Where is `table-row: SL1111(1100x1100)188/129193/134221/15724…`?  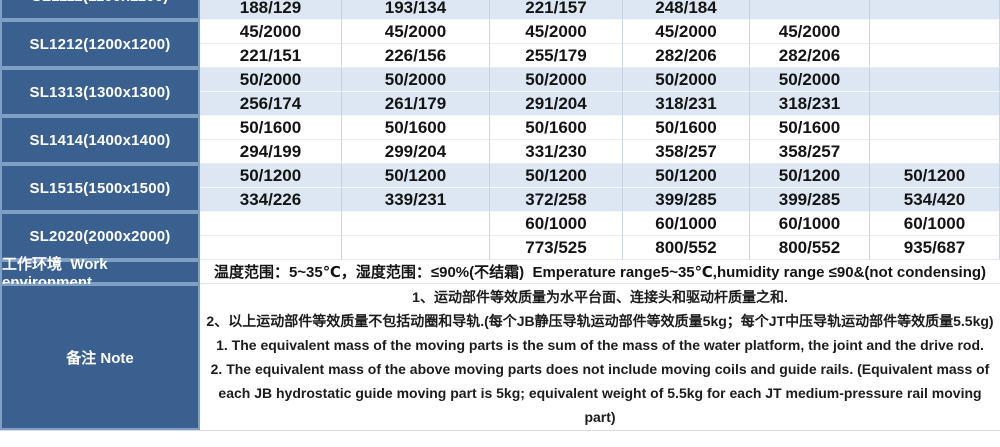 table-row: SL1111(1100x1100)188/129193/134221/15724… is located at coordinates (500, 10).